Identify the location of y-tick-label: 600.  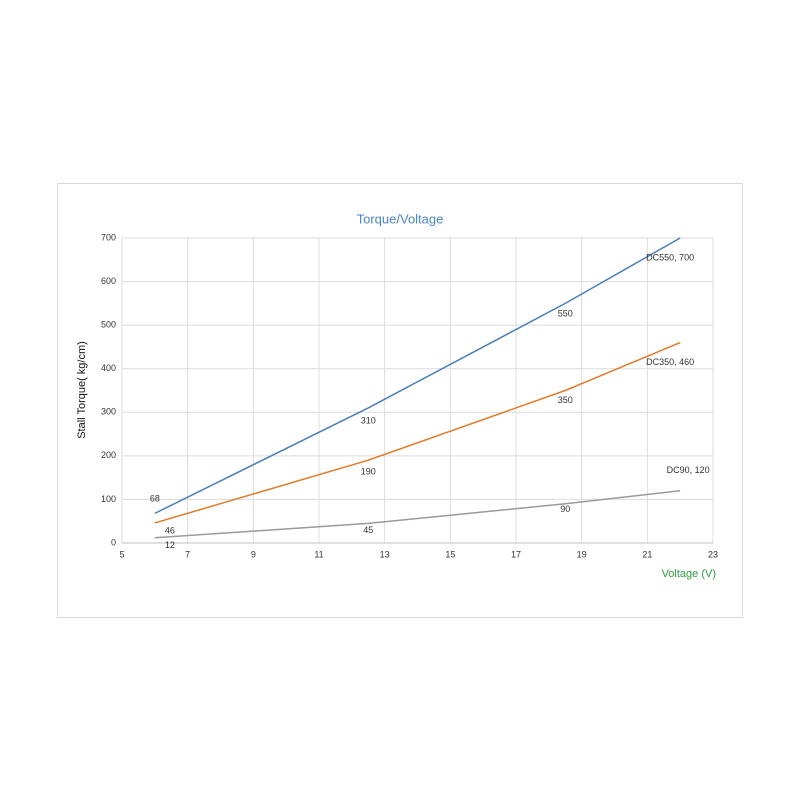
(108, 281).